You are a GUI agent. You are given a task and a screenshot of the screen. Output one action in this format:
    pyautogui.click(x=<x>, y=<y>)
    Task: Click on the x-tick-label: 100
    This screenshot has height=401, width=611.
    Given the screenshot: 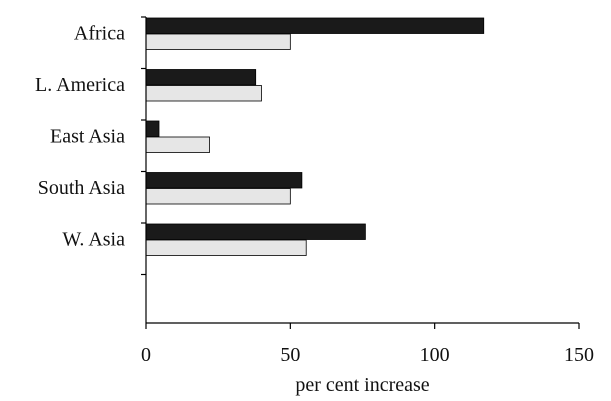 What is the action you would take?
    pyautogui.click(x=435, y=355)
    